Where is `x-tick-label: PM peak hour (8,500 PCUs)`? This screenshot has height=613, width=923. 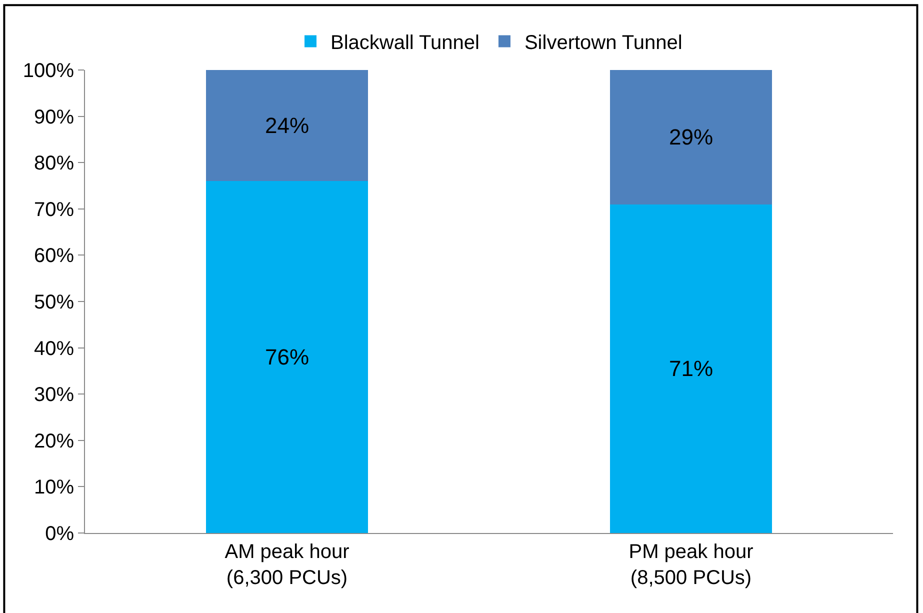
x-tick-label: PM peak hour (8,500 PCUs) is located at coordinates (691, 565).